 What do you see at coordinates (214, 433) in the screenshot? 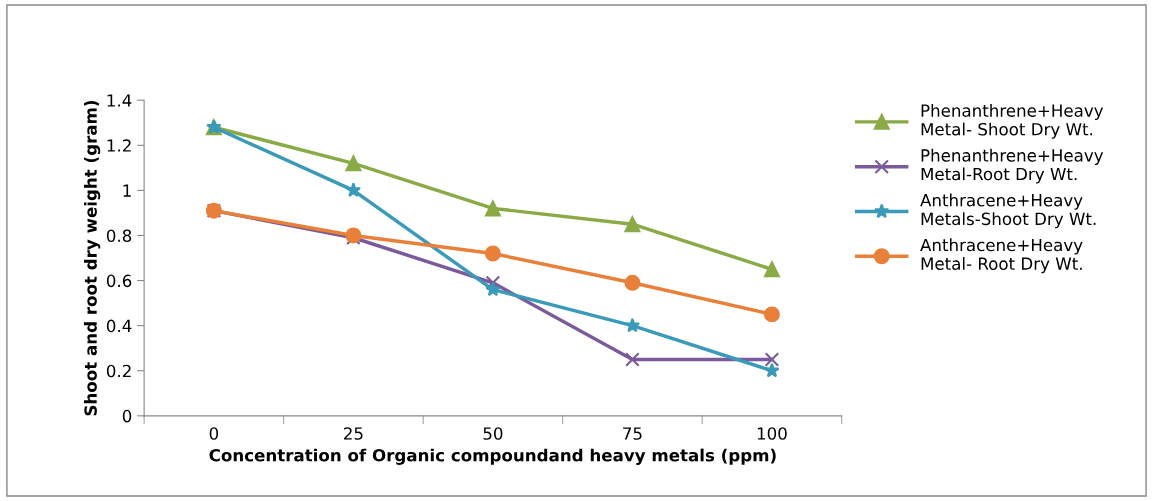
I see `x-tick-label: 0` at bounding box center [214, 433].